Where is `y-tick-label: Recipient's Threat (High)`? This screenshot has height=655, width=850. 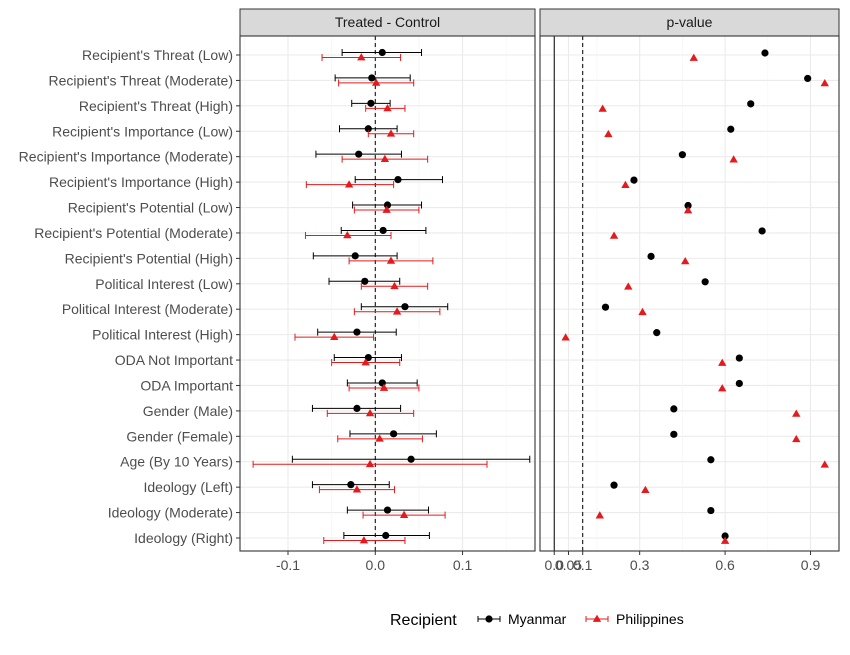 y-tick-label: Recipient's Threat (High) is located at coordinates (156, 106).